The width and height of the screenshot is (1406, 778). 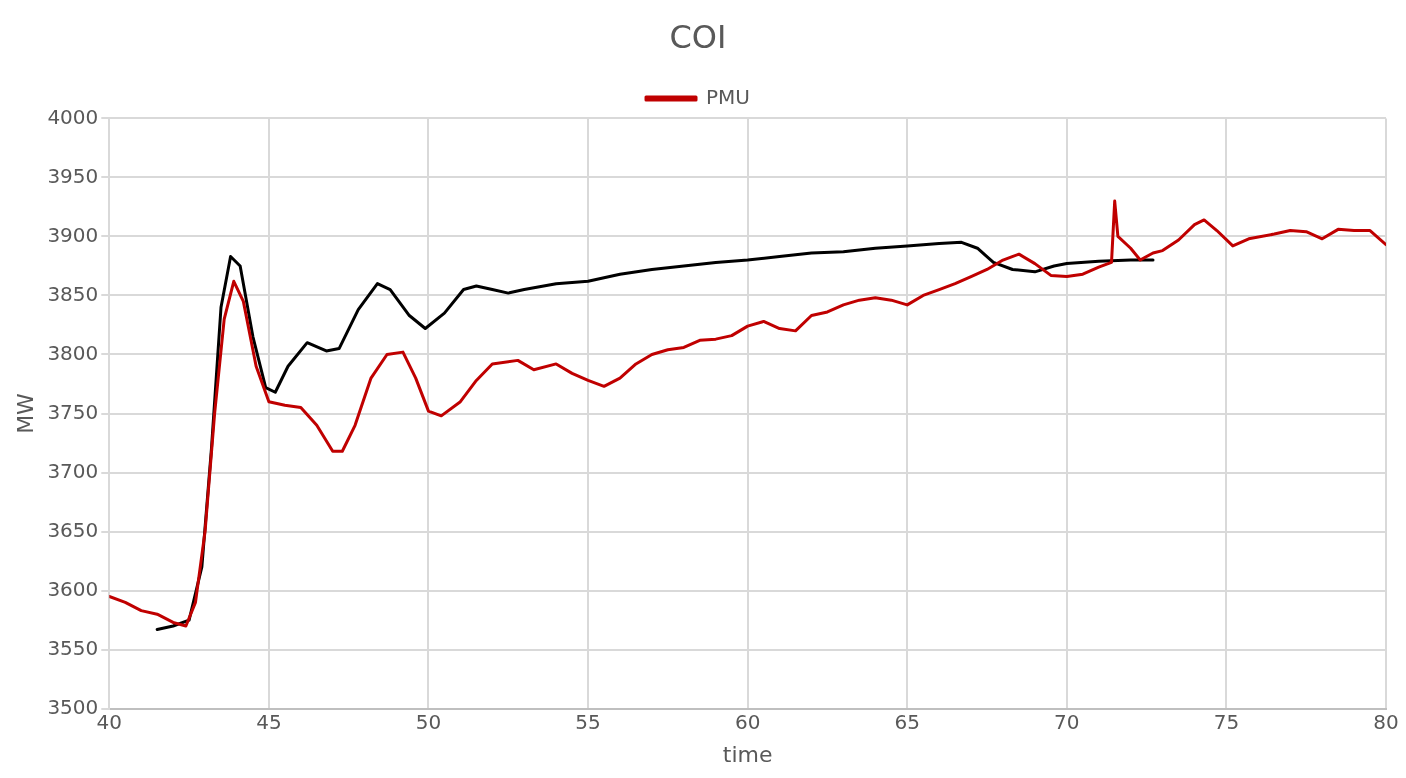 I want to click on x-tick-label: 50, so click(x=428, y=721).